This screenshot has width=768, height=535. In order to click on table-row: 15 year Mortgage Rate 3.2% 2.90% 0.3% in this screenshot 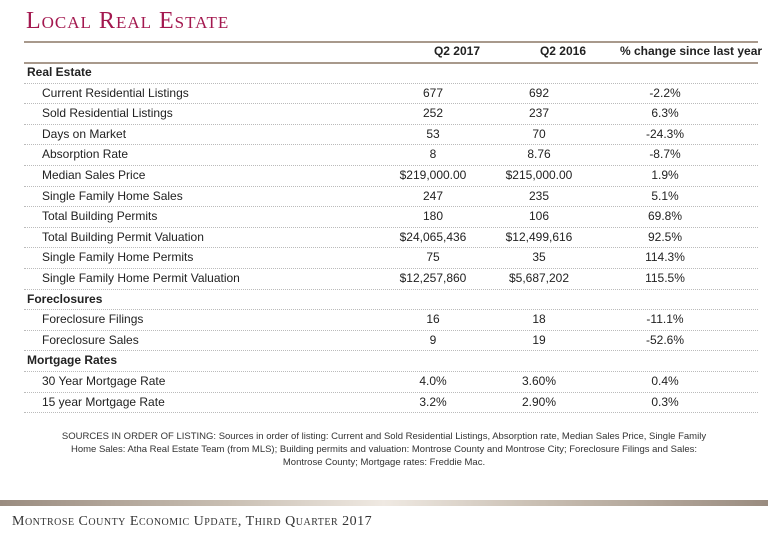, I will do `click(391, 403)`.